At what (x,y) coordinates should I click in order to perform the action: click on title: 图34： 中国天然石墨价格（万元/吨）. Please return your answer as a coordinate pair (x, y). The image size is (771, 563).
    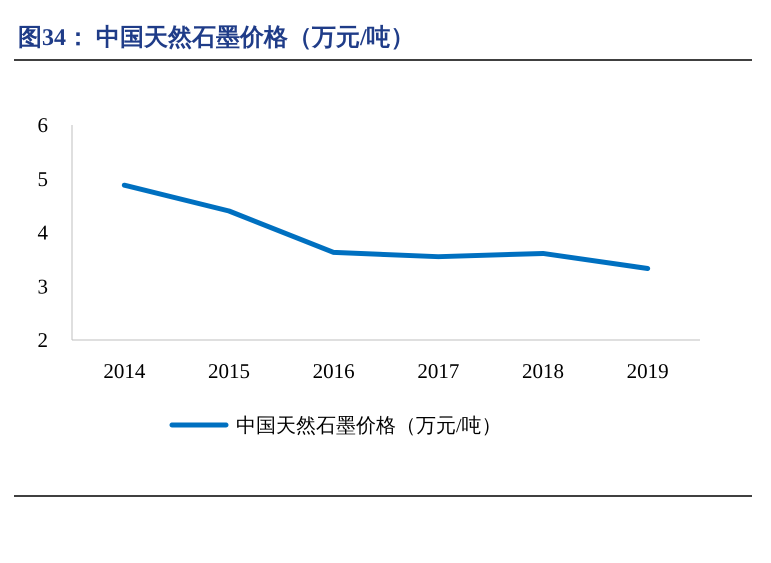
    Looking at the image, I should click on (216, 38).